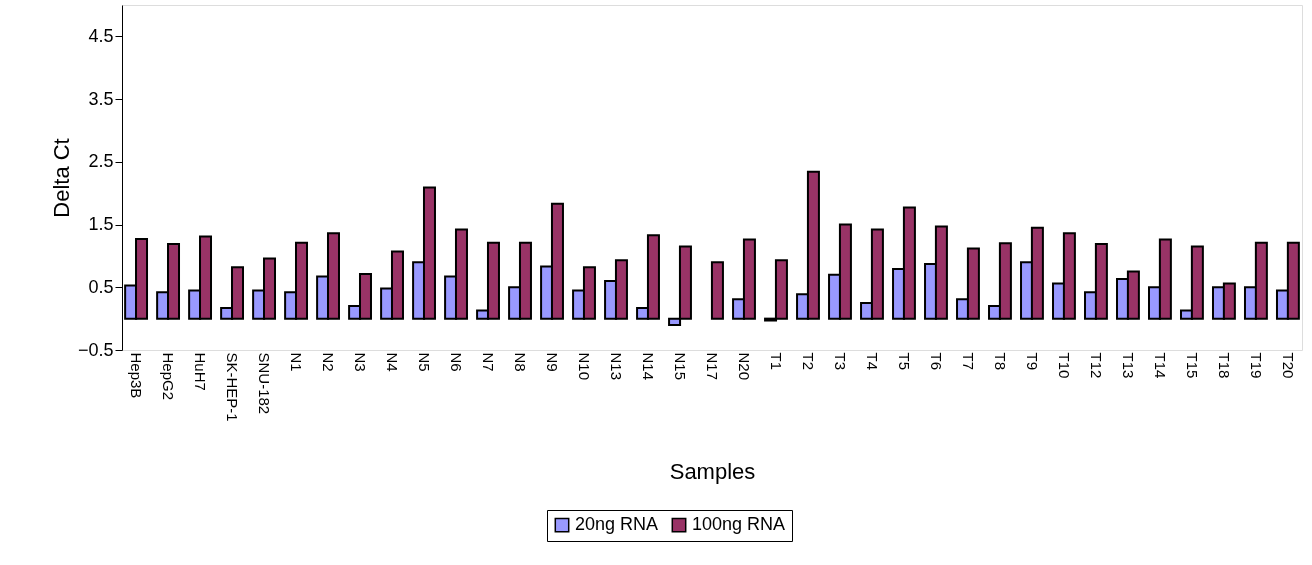 This screenshot has height=565, width=1312. What do you see at coordinates (712, 471) in the screenshot?
I see `x-axis-title: Samples` at bounding box center [712, 471].